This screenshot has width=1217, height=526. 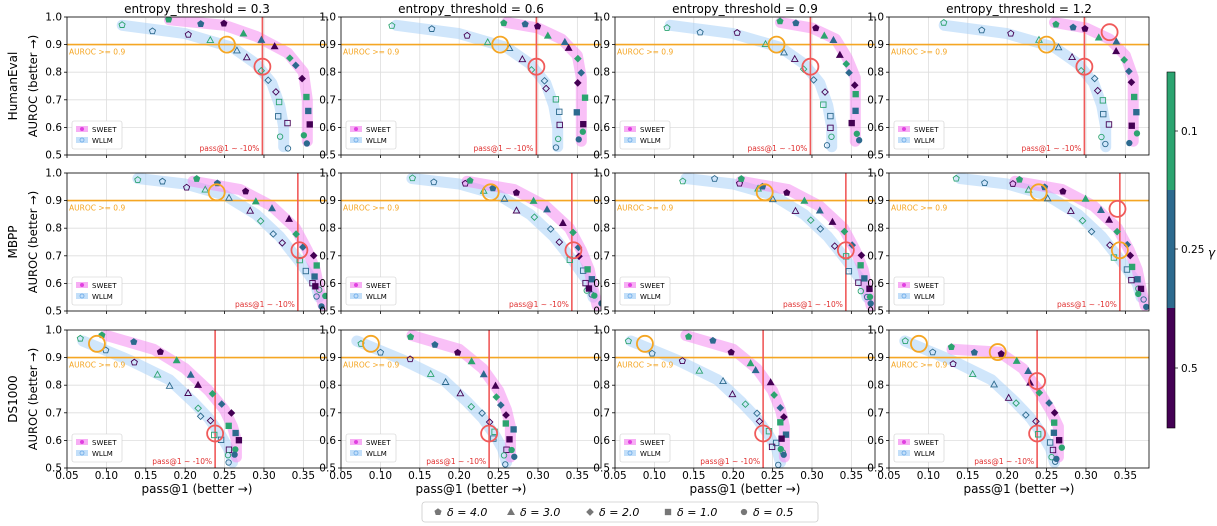 What do you see at coordinates (33, 86) in the screenshot?
I see `y-axis-label: AUROC (better →)` at bounding box center [33, 86].